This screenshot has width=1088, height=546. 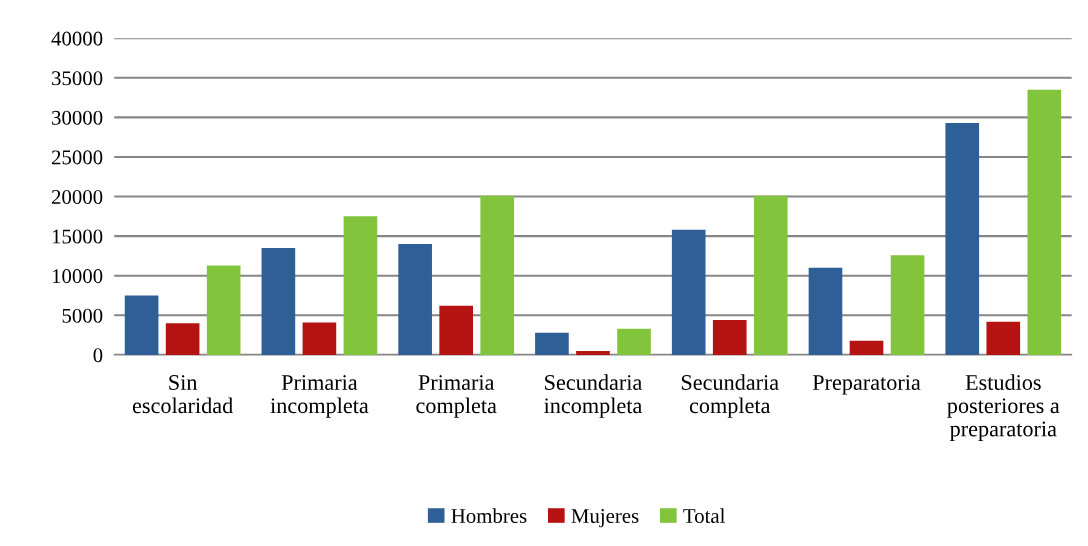 I want to click on y-tick-label: 35000, so click(x=77, y=78).